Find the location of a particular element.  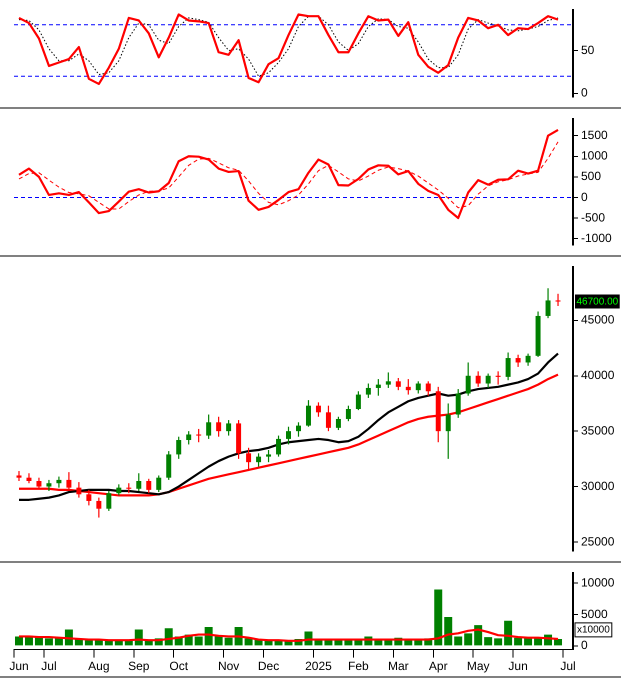

line-series is located at coordinates (288, 46).